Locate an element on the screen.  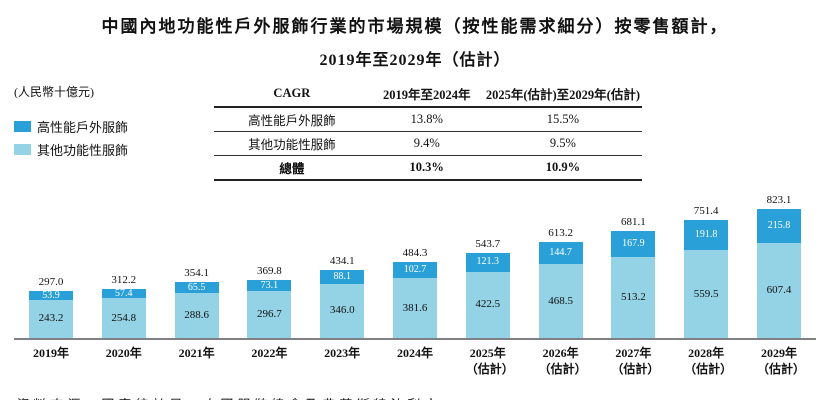
bar-segment-high-performance: 53.9 is located at coordinates (51, 295).